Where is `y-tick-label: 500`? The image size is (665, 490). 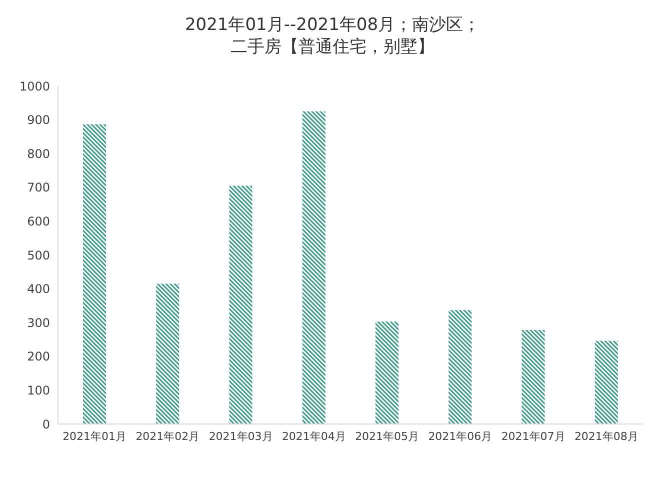
y-tick-label: 500 is located at coordinates (38, 255).